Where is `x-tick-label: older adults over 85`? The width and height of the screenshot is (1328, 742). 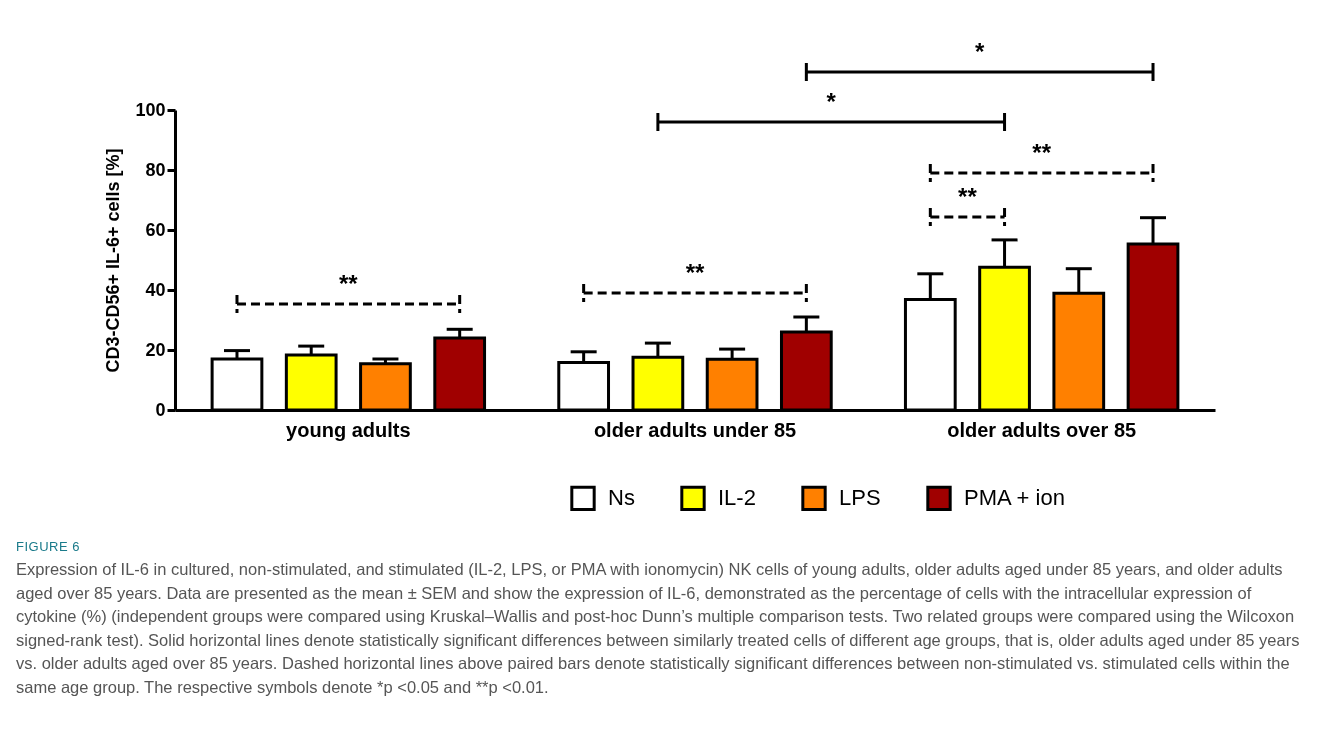
x-tick-label: older adults over 85 is located at coordinates (1042, 429).